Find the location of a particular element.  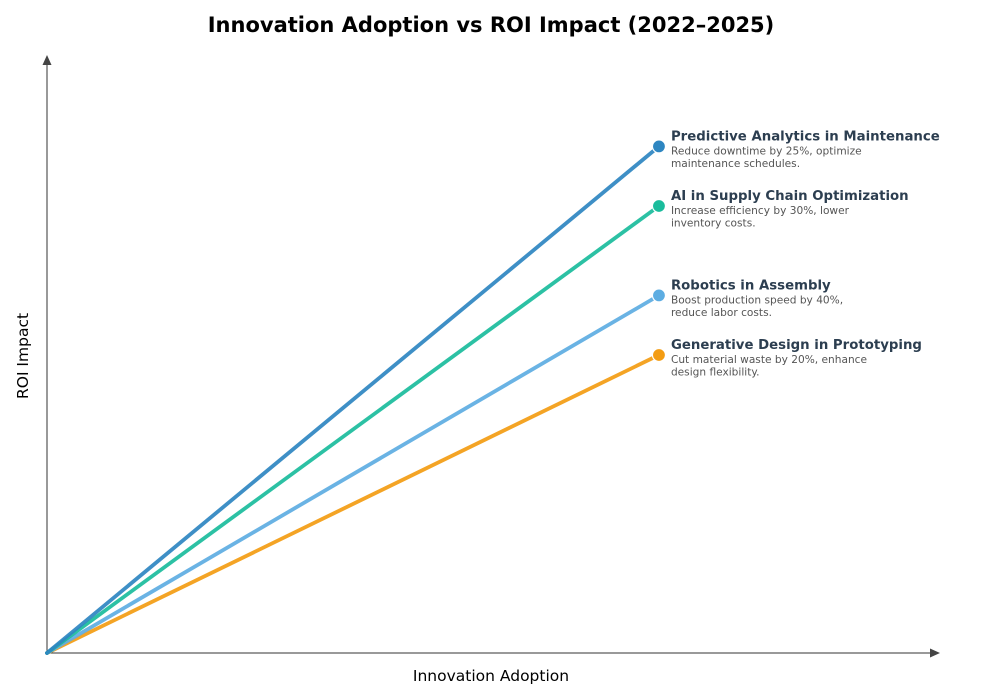

series-label: Robotics in Assembly is located at coordinates (751, 285).